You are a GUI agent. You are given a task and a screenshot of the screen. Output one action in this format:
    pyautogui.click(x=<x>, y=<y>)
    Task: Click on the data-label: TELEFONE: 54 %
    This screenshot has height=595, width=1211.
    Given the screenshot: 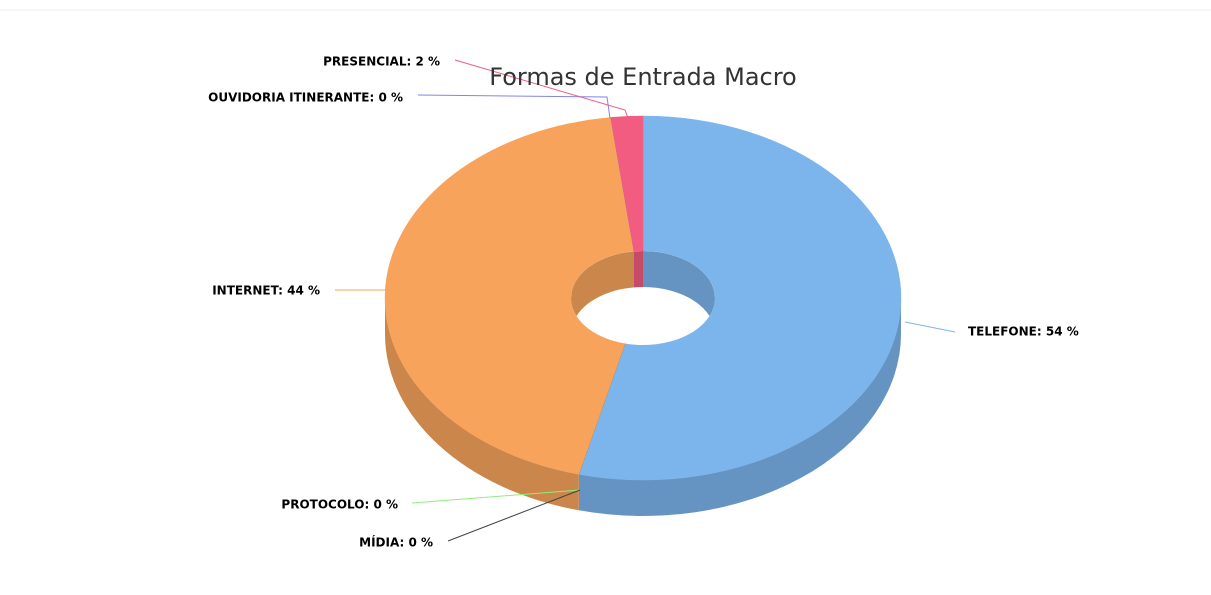 What is the action you would take?
    pyautogui.click(x=1023, y=332)
    